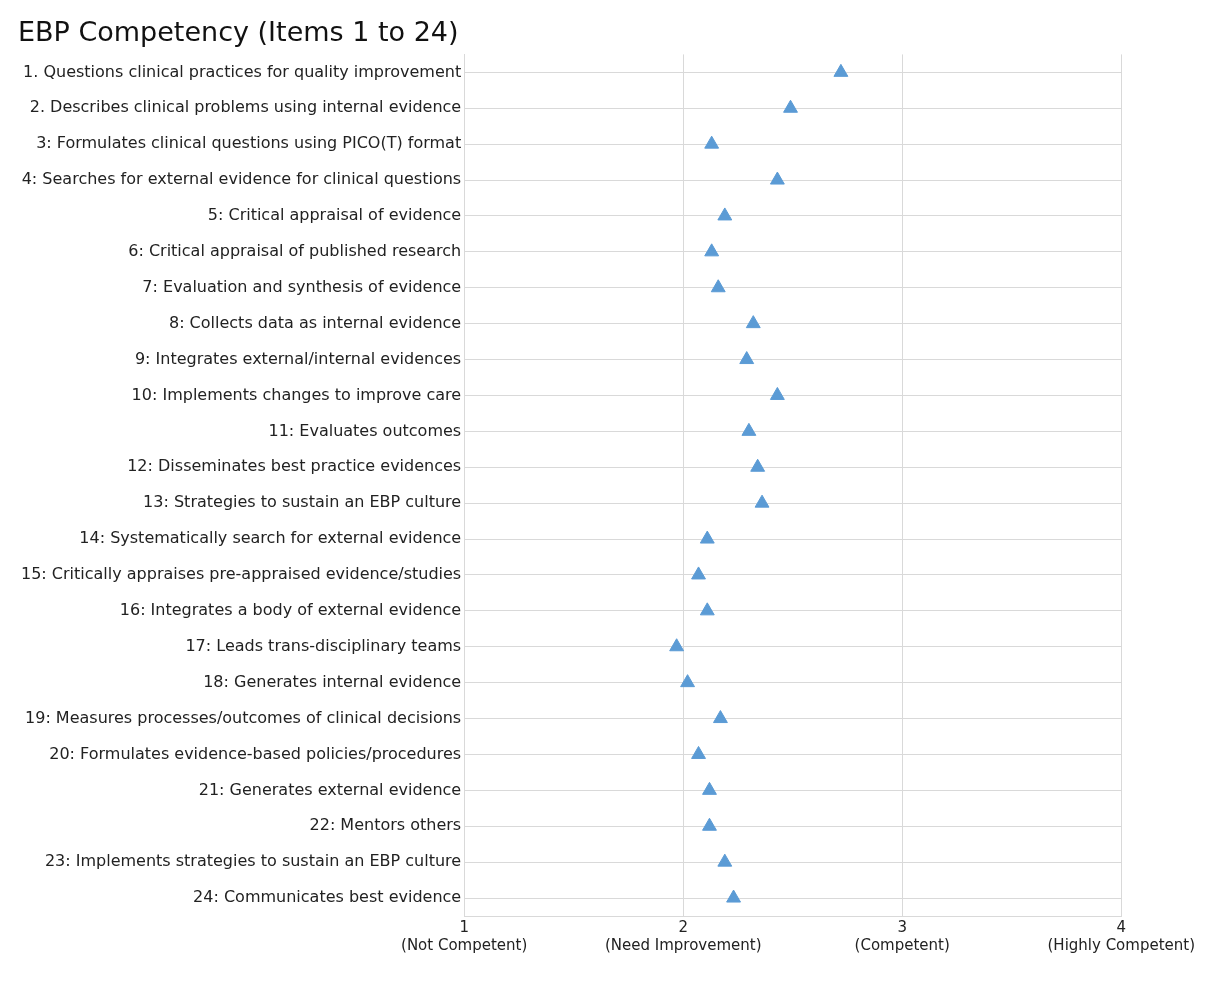 The width and height of the screenshot is (1210, 985). Describe the element at coordinates (253, 861) in the screenshot. I see `y-tick-label: 23: Implements strategies to sustain an EBP culture` at that location.